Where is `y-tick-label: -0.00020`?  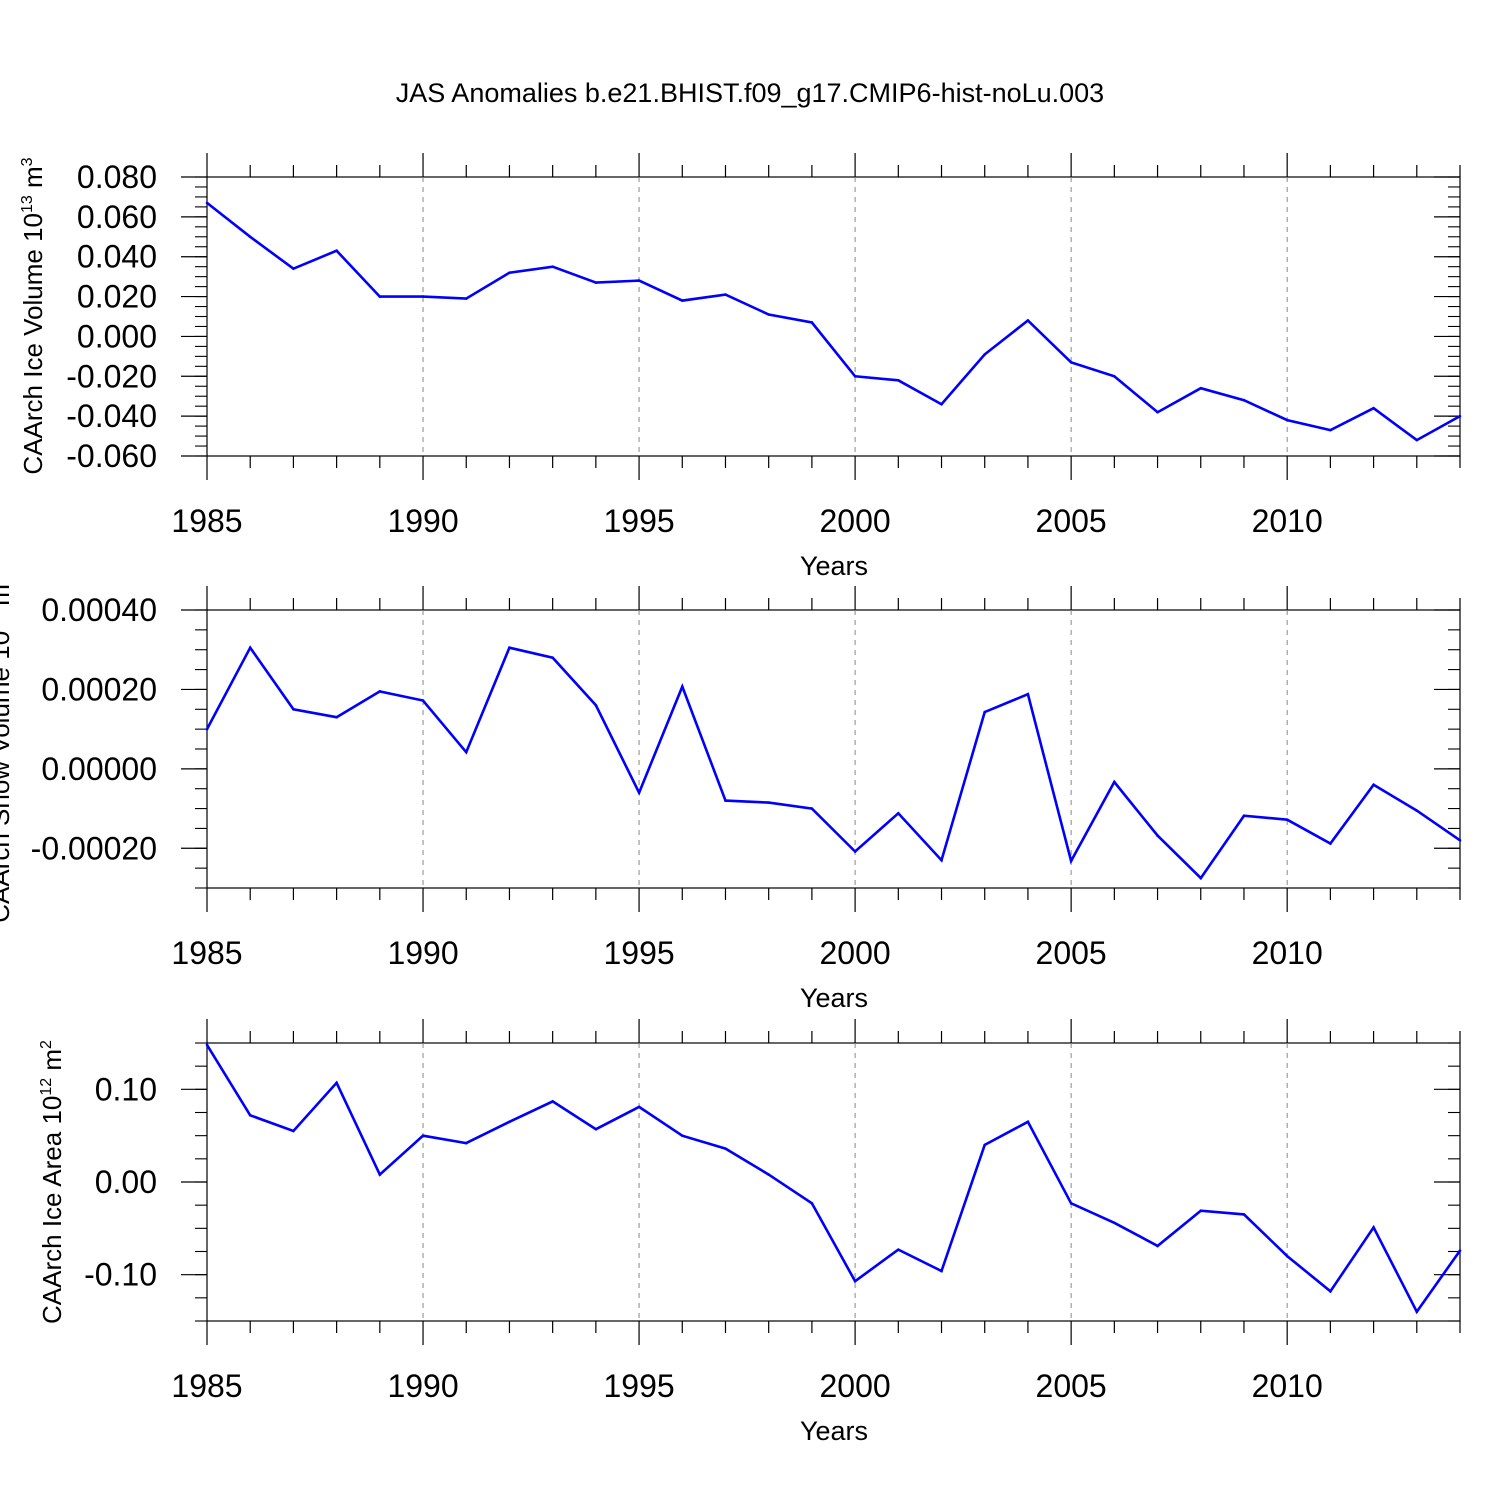 y-tick-label: -0.00020 is located at coordinates (94, 848).